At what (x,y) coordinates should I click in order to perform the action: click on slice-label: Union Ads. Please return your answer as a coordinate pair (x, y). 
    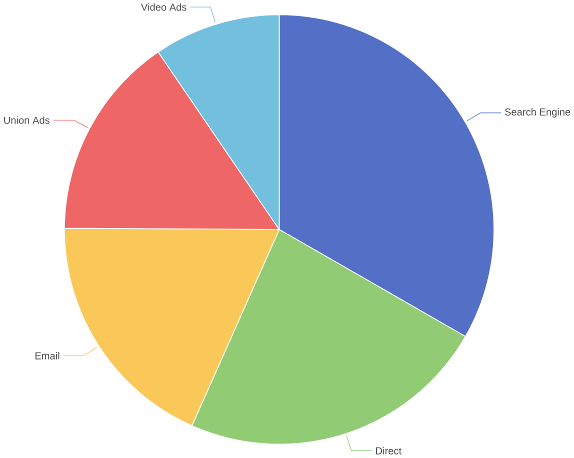
    Looking at the image, I should click on (27, 120).